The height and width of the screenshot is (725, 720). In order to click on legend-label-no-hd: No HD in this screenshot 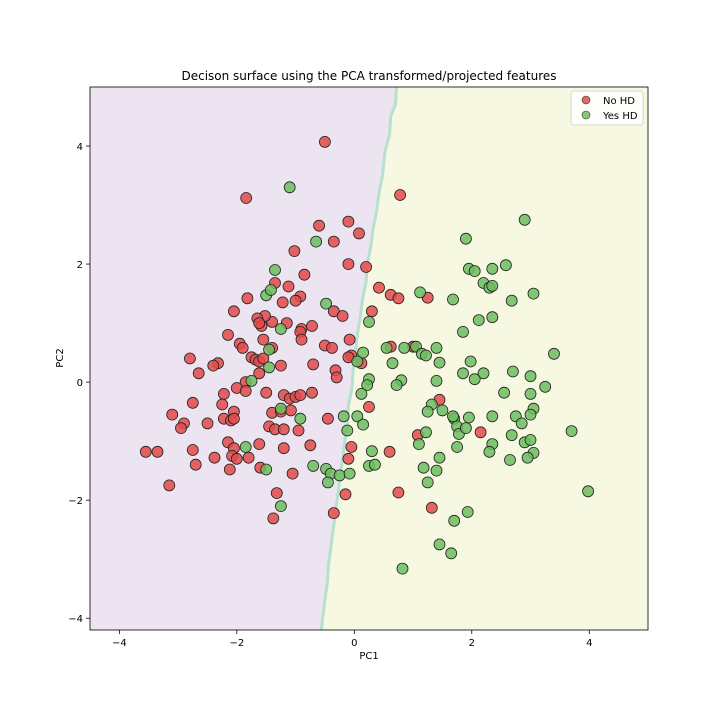, I will do `click(619, 101)`.